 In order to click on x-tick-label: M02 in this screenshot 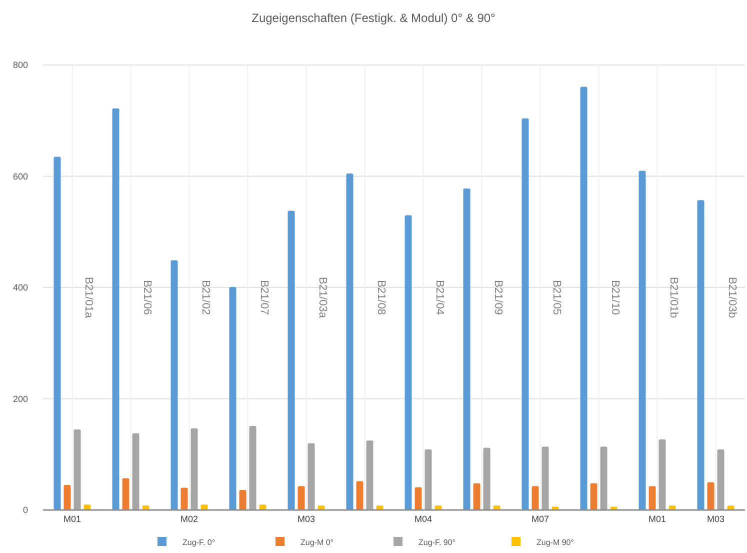, I will do `click(189, 519)`.